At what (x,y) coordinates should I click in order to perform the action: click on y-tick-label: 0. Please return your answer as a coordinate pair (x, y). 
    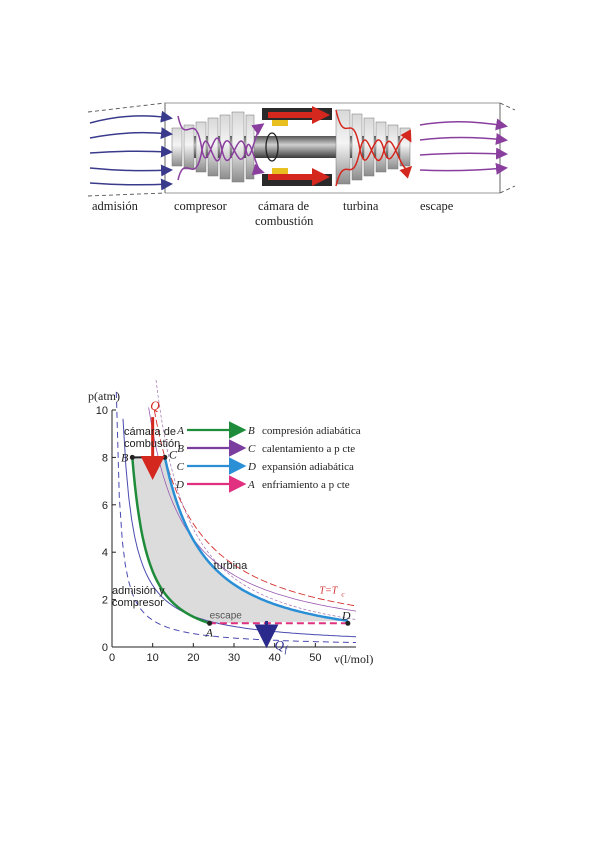
    Looking at the image, I should click on (105, 648).